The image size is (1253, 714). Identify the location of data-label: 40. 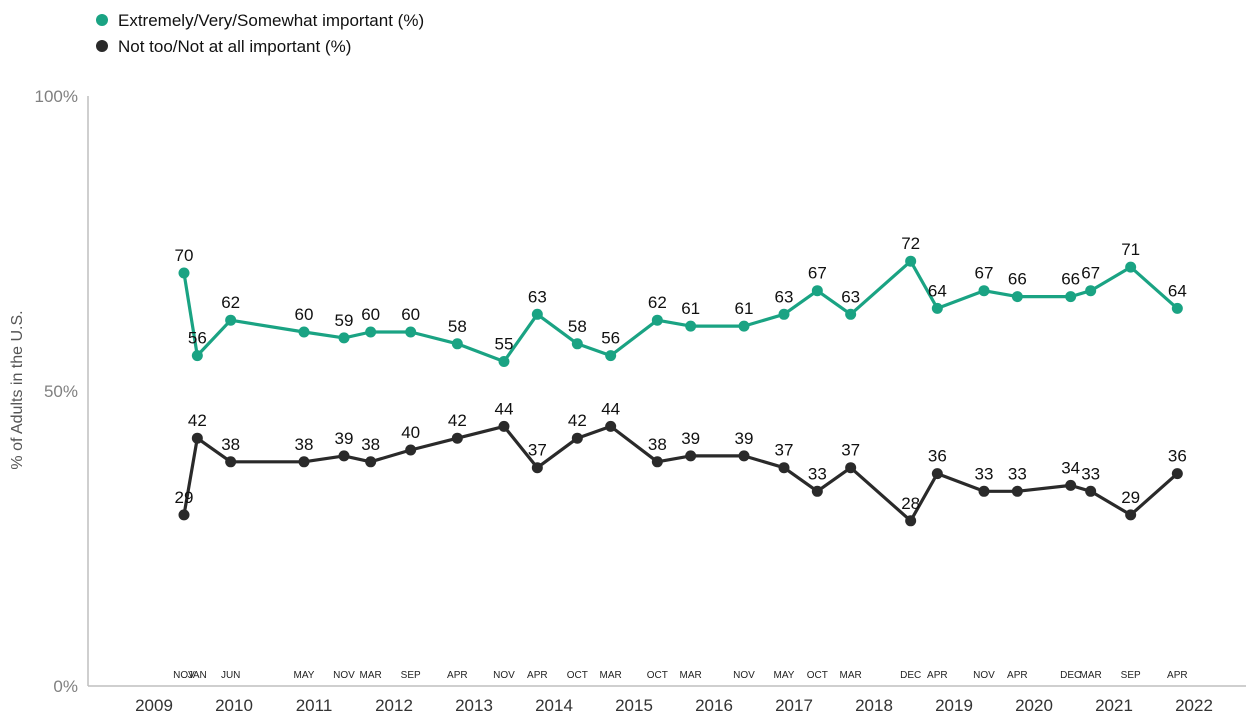
(410, 432).